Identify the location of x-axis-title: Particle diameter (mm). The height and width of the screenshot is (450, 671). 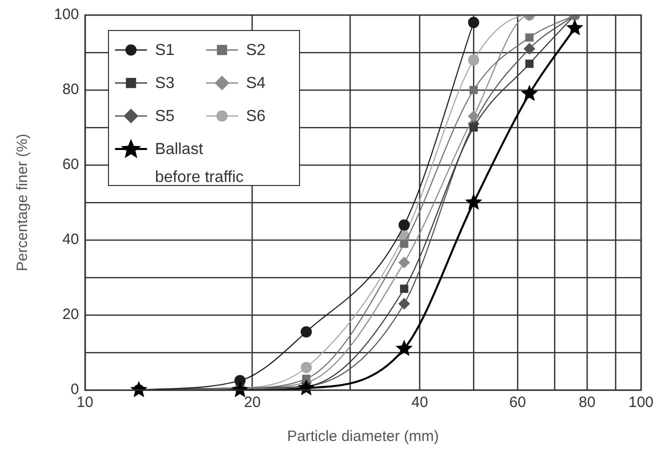
(363, 437).